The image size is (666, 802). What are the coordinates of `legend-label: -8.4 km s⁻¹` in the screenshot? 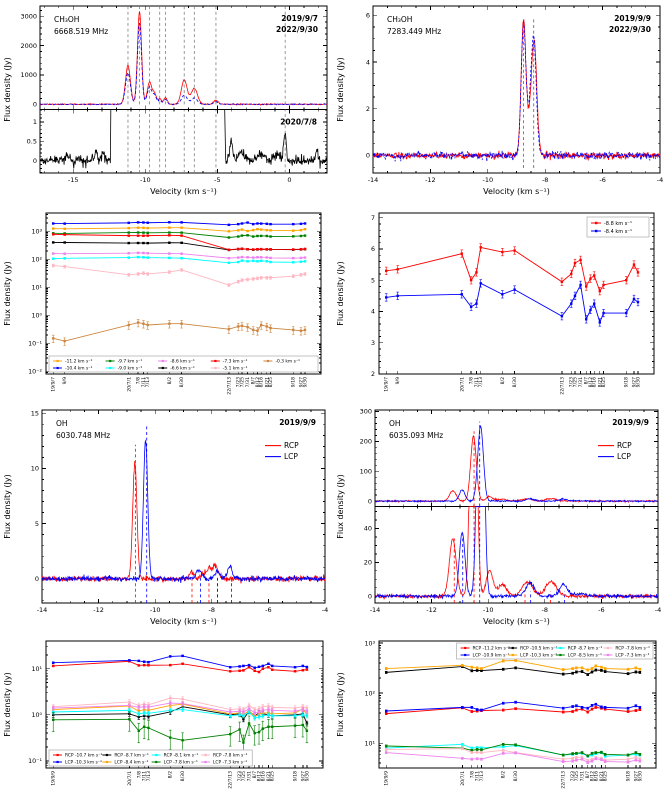 It's located at (618, 232).